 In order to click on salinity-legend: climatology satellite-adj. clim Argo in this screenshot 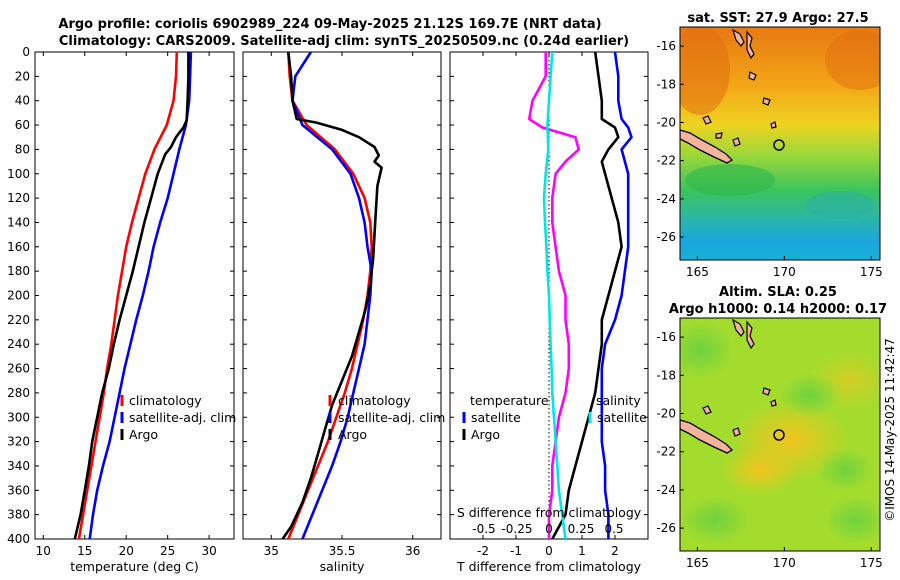, I will do `click(386, 417)`.